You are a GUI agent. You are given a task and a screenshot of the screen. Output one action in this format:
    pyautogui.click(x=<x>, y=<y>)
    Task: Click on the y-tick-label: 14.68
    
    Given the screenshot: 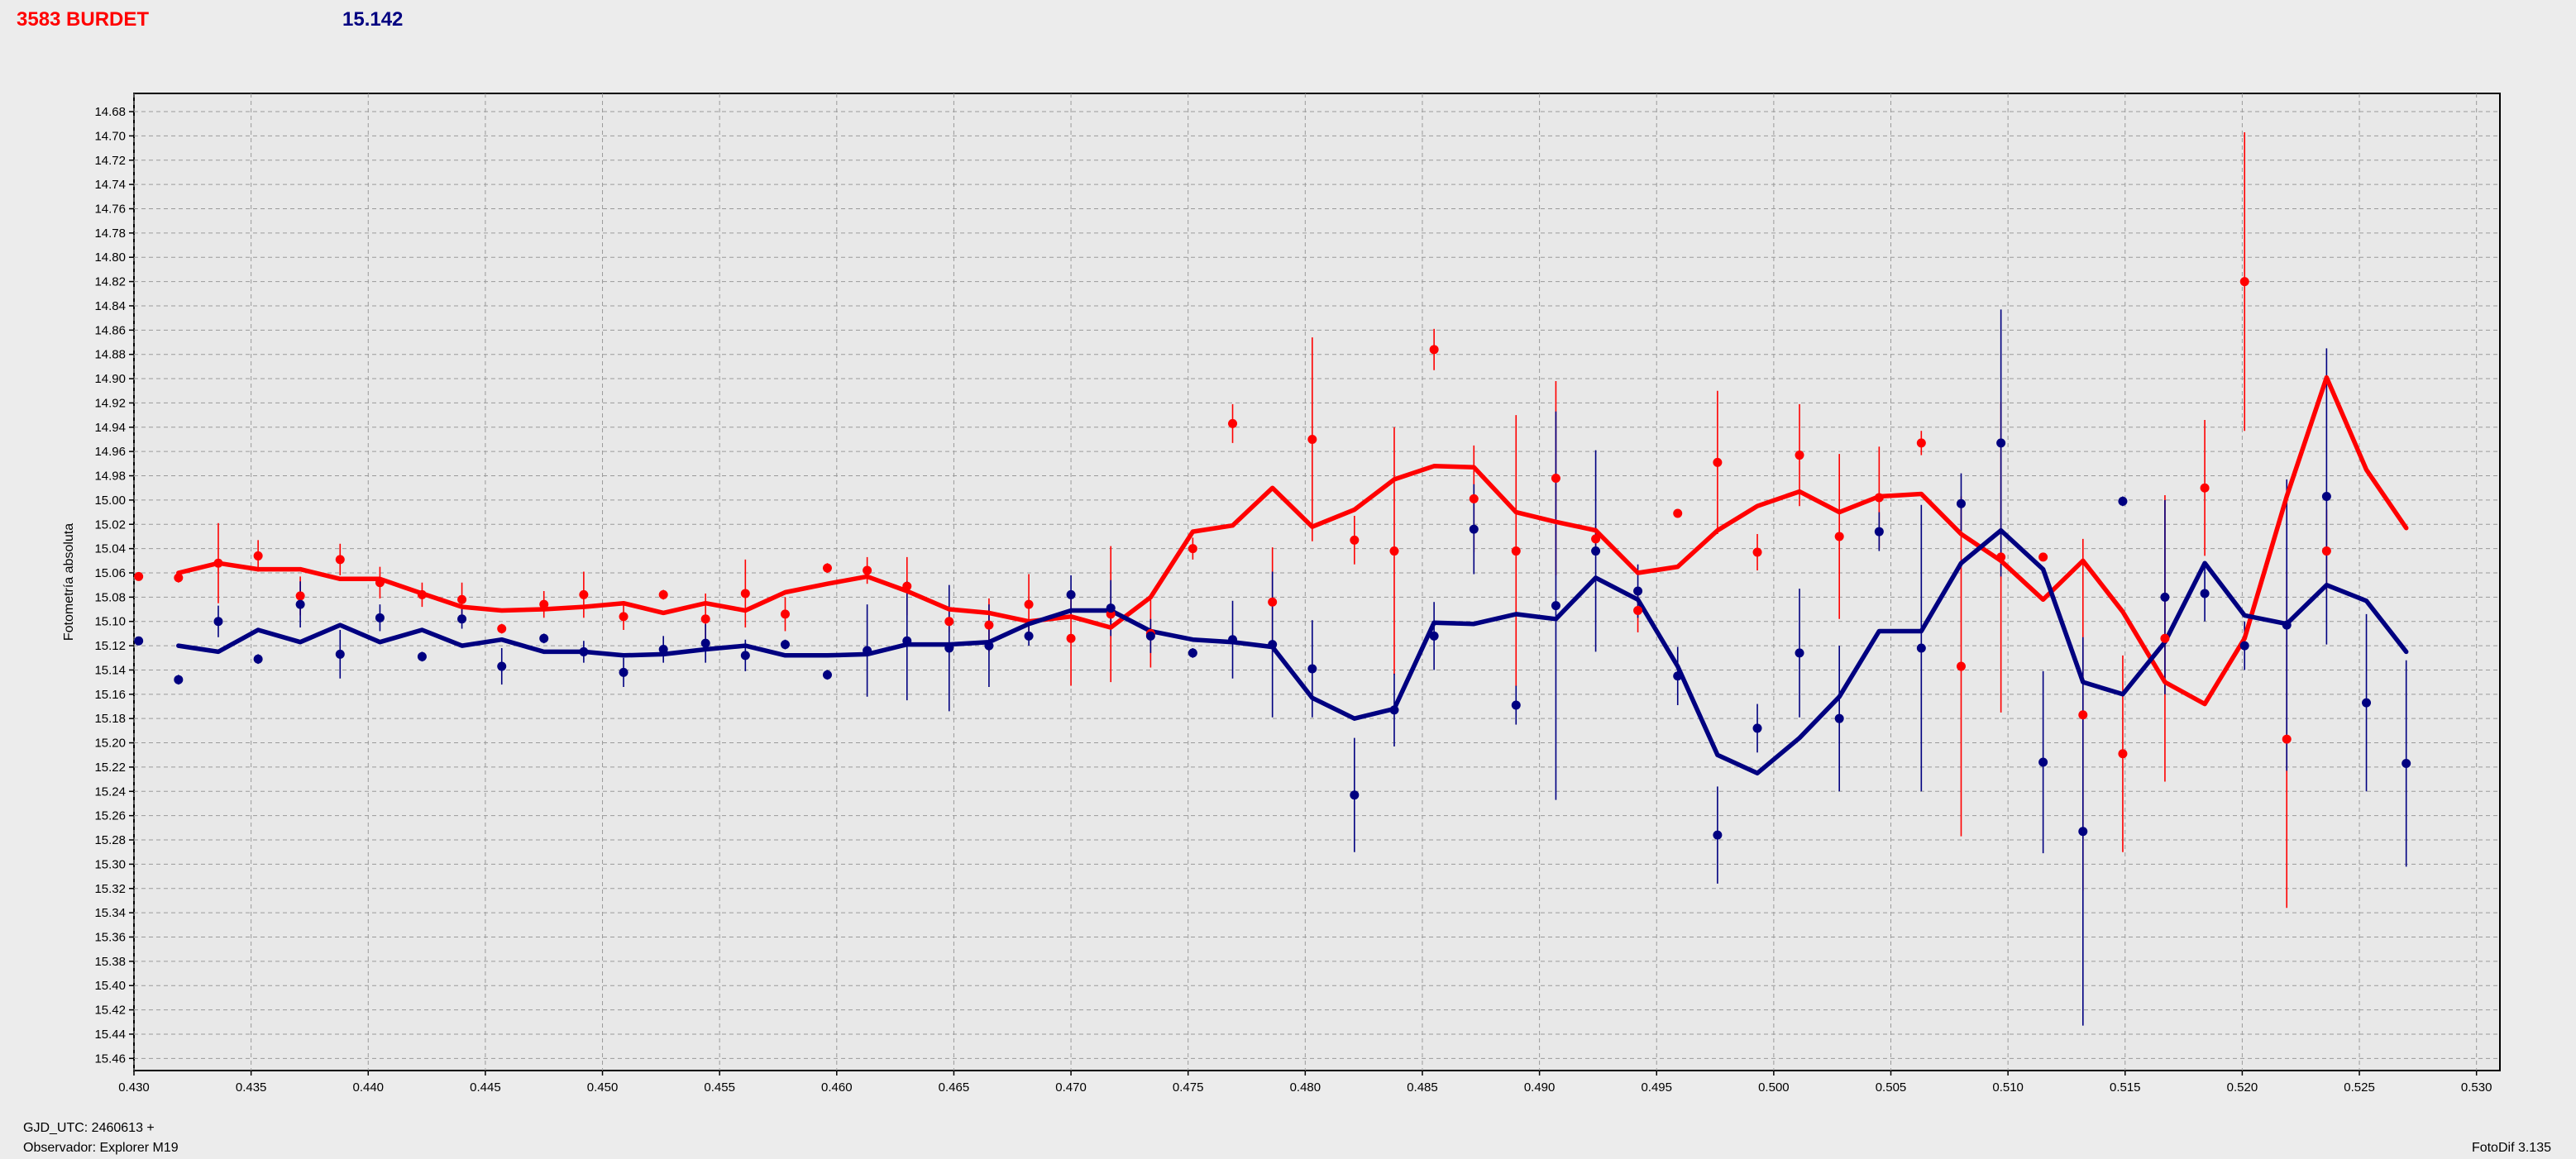 What is the action you would take?
    pyautogui.click(x=110, y=112)
    